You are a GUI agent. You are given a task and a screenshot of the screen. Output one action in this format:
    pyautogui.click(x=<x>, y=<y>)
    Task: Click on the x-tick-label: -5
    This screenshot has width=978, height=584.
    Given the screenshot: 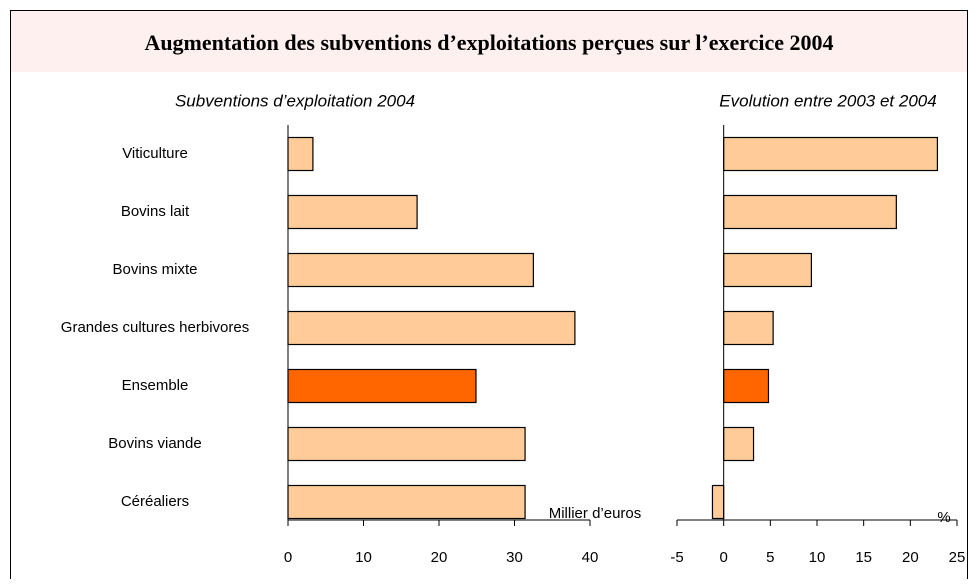 What is the action you would take?
    pyautogui.click(x=676, y=557)
    